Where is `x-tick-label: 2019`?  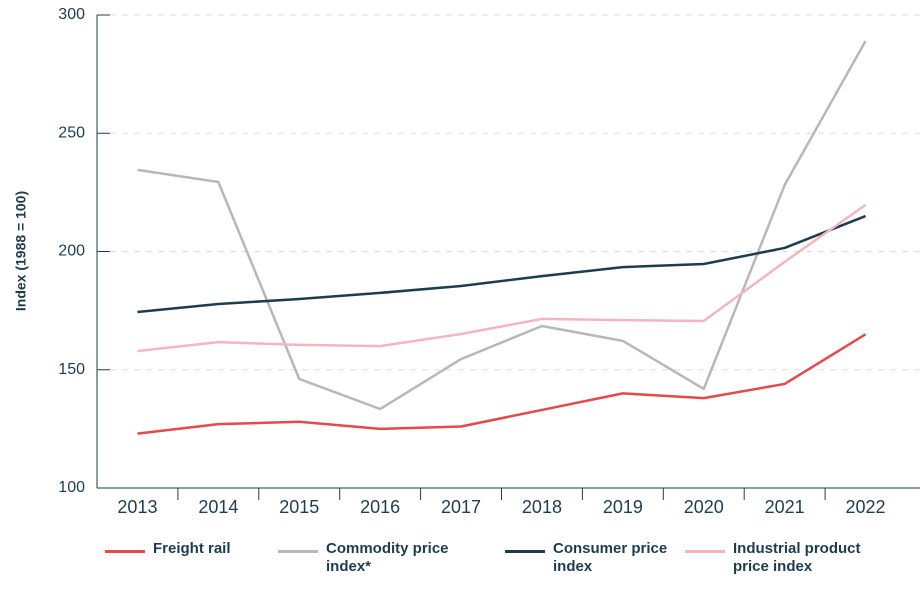 x-tick-label: 2019 is located at coordinates (623, 507).